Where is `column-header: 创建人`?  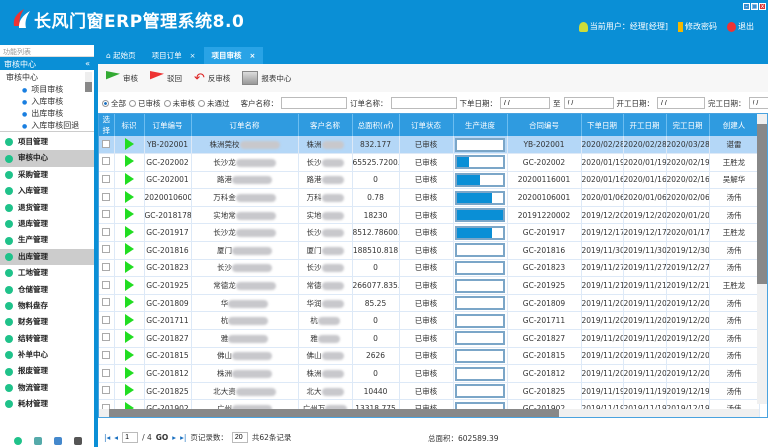 column-header: 创建人 is located at coordinates (734, 125).